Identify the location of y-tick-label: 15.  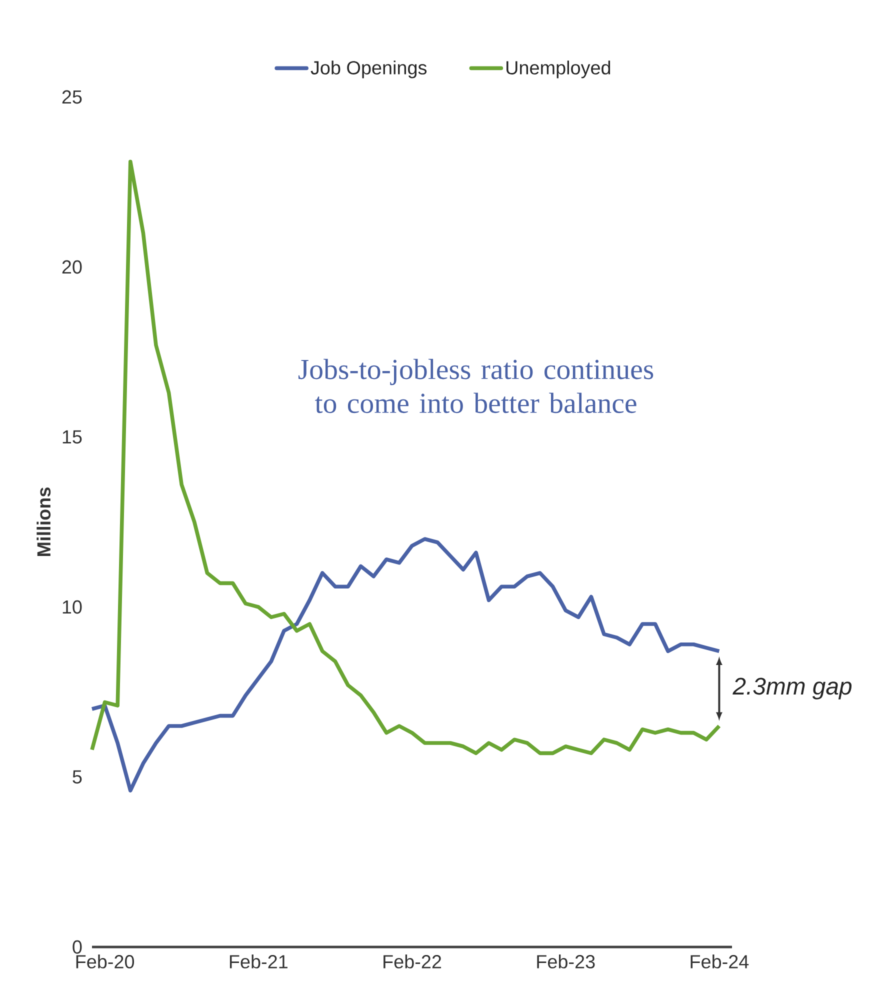
(72, 437).